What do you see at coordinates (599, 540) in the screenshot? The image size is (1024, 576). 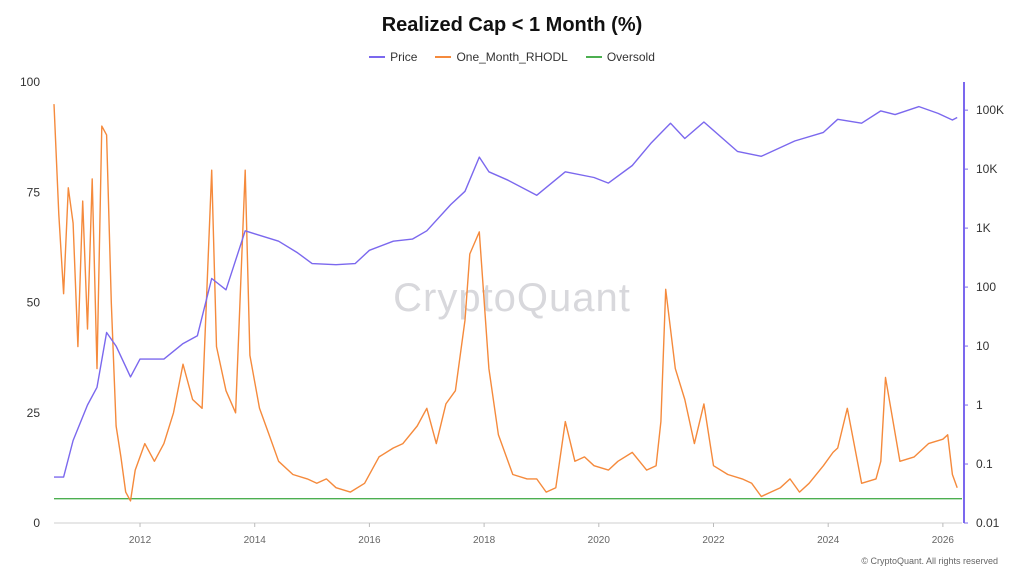 I see `x-tick-label: 2020` at bounding box center [599, 540].